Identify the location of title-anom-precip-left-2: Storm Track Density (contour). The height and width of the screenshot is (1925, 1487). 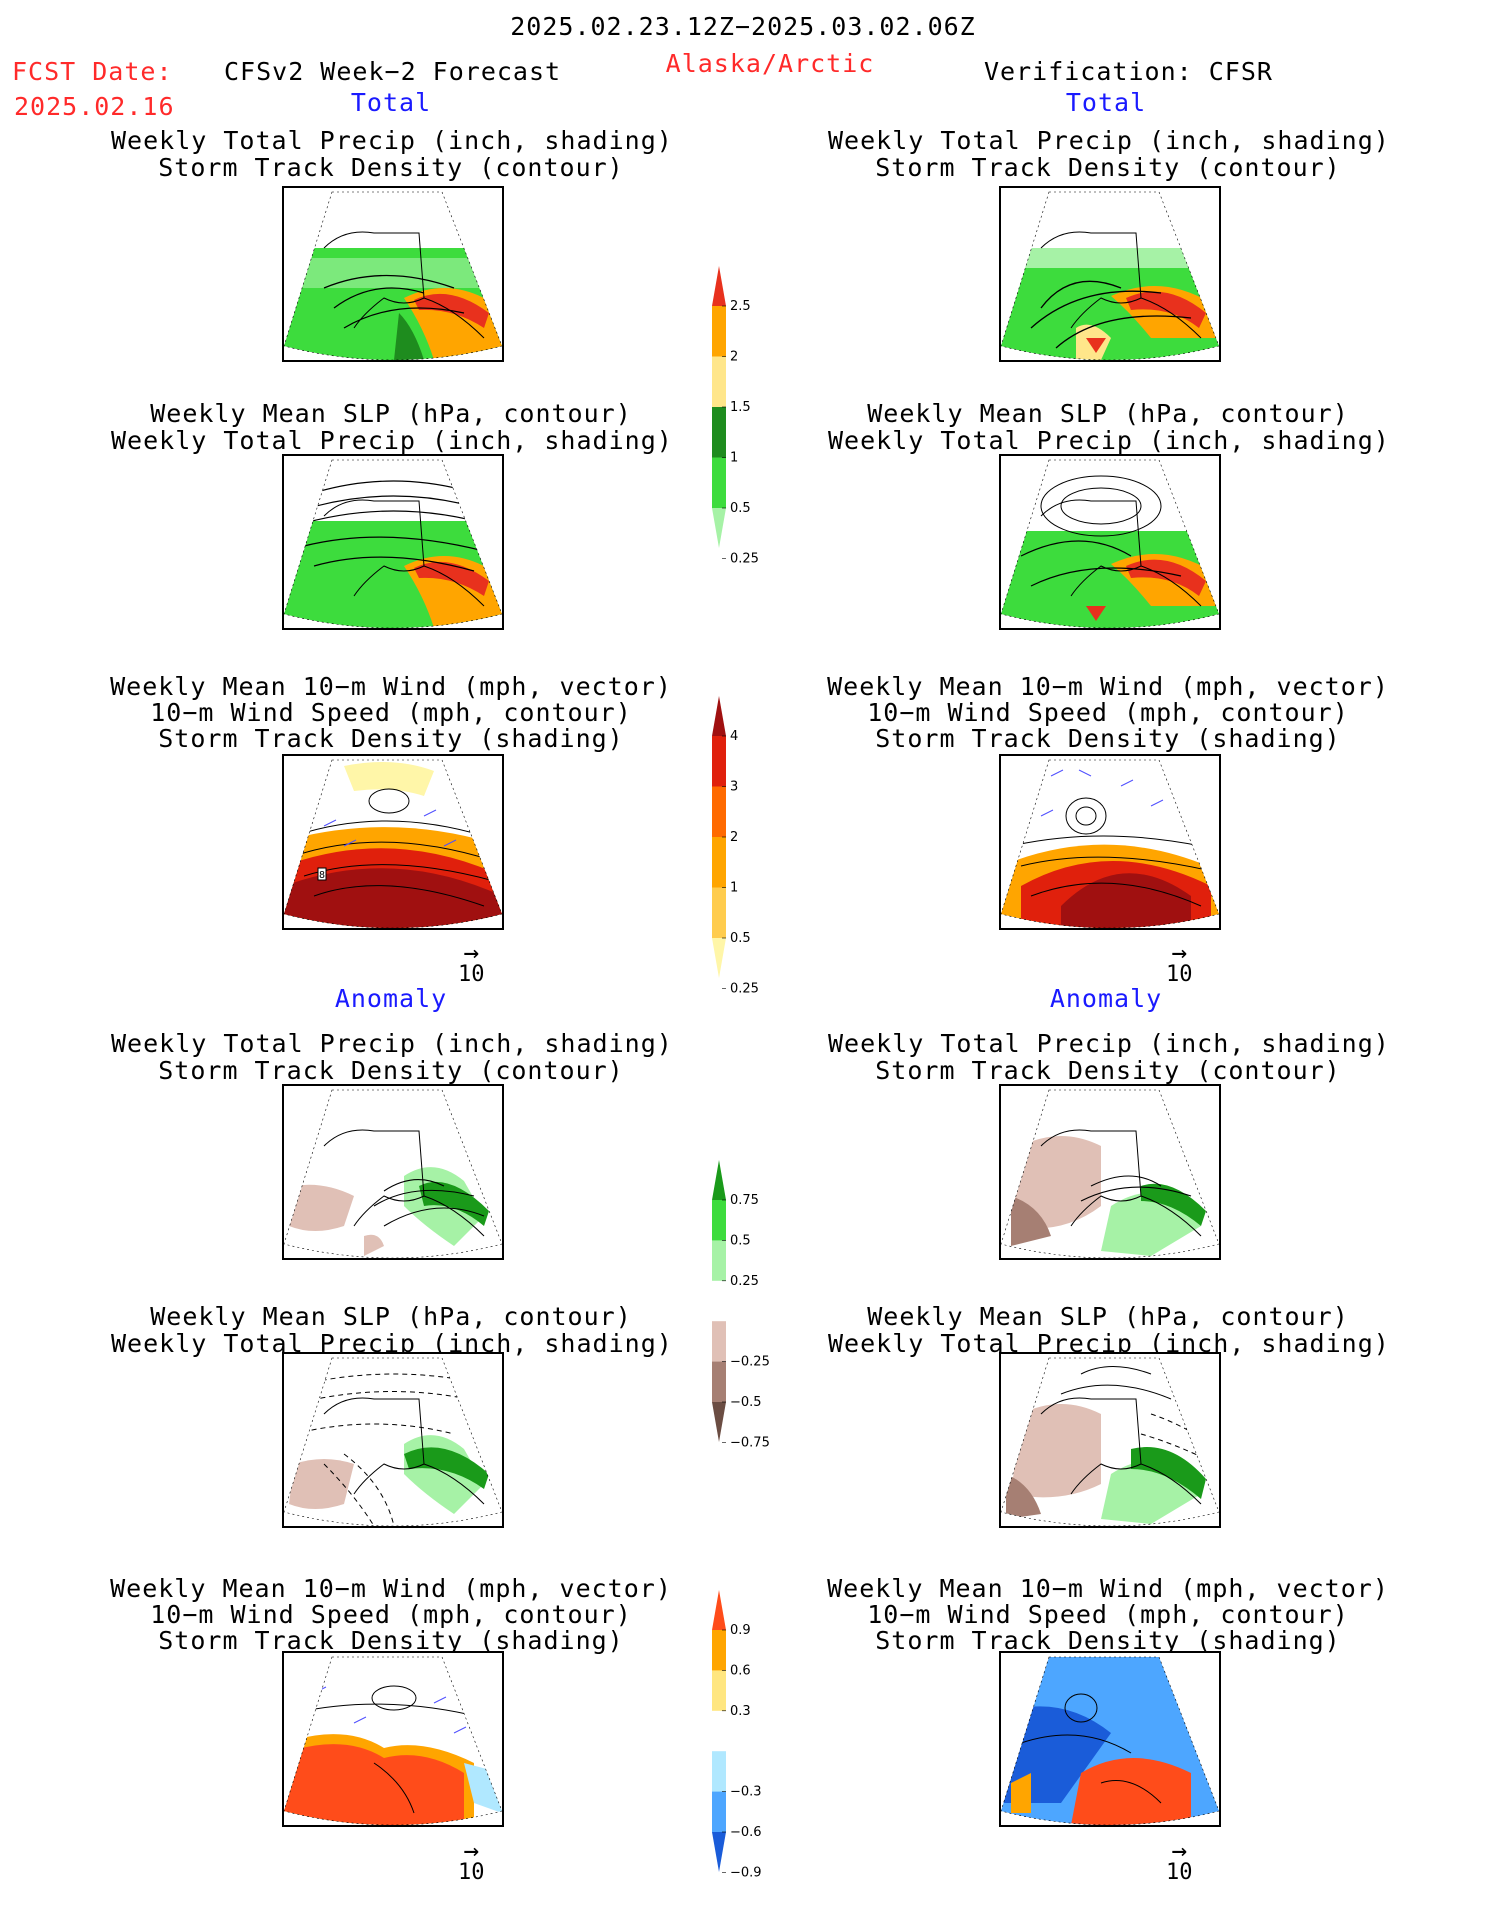
(391, 1070).